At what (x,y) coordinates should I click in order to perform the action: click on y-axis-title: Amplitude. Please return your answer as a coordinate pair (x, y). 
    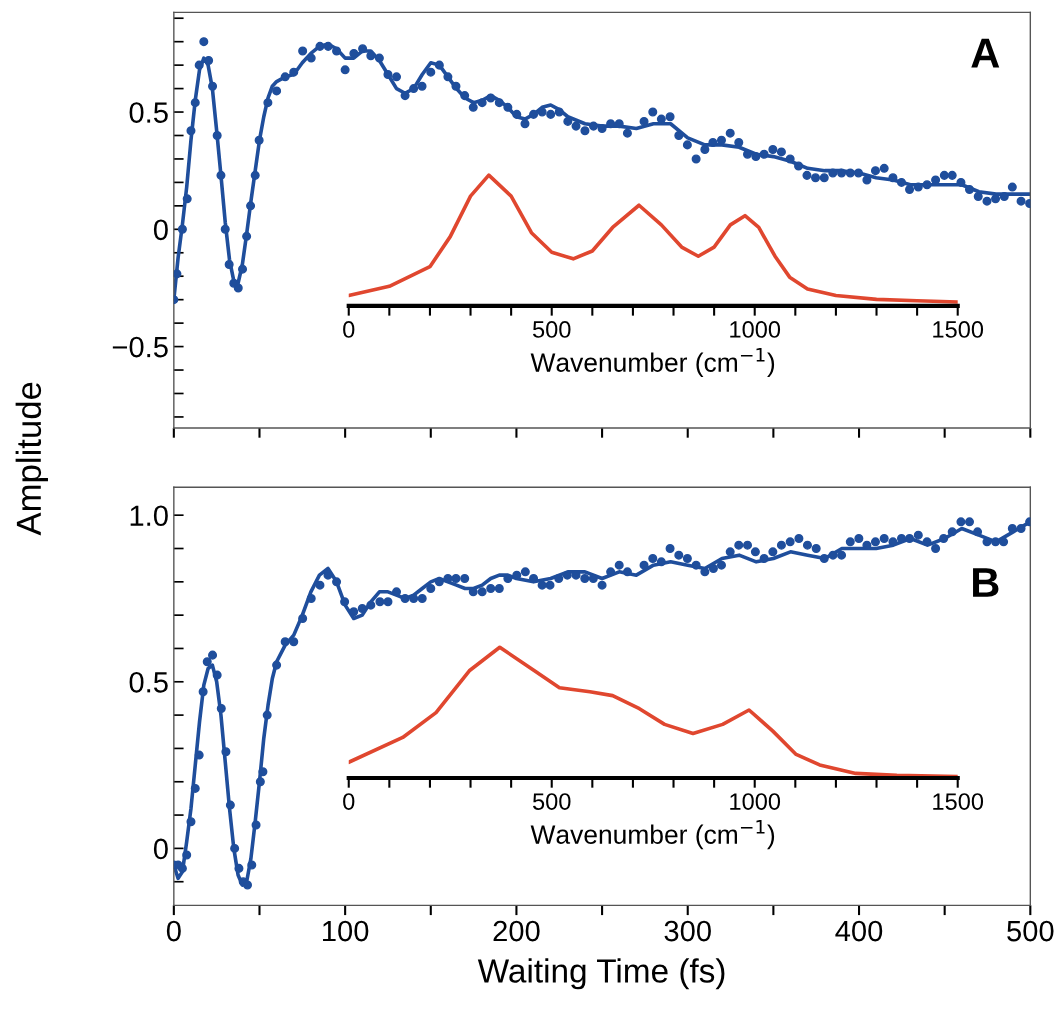
    Looking at the image, I should click on (31, 459).